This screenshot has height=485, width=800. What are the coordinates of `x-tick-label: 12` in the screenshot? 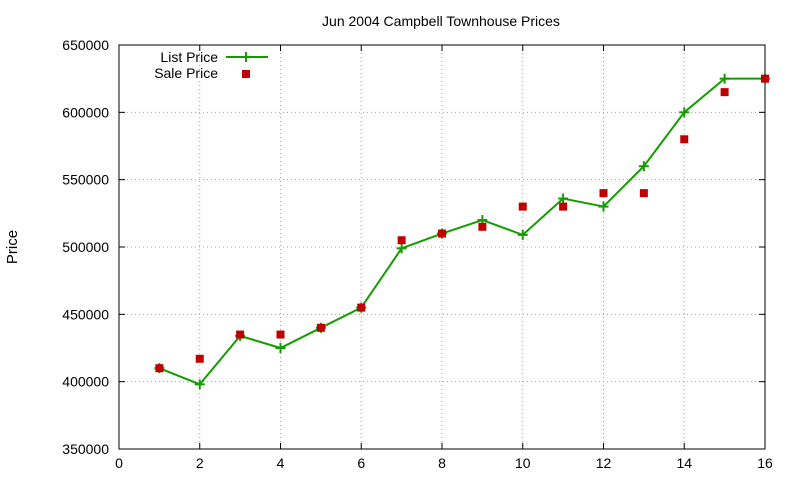 It's located at (604, 463).